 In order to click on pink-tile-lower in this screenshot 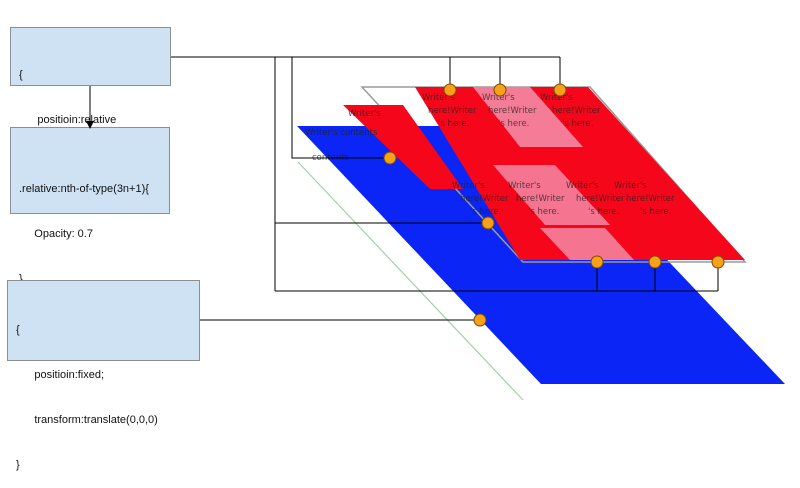, I will do `click(587, 244)`.